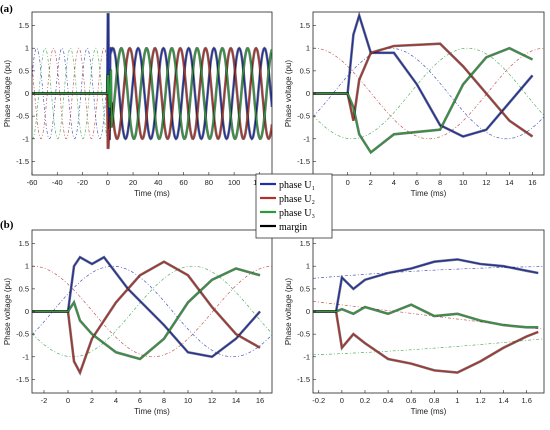 The image size is (550, 430). What do you see at coordinates (32, 182) in the screenshot?
I see `x-tick-label: -60` at bounding box center [32, 182].